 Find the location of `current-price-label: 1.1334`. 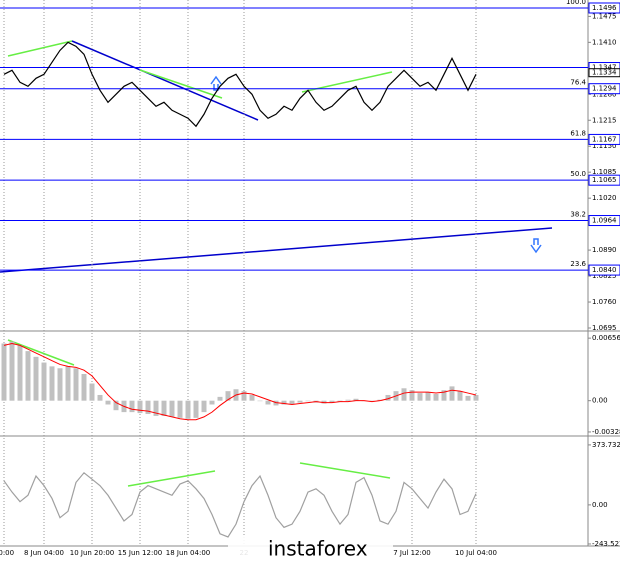

current-price-label: 1.1334 is located at coordinates (604, 73).